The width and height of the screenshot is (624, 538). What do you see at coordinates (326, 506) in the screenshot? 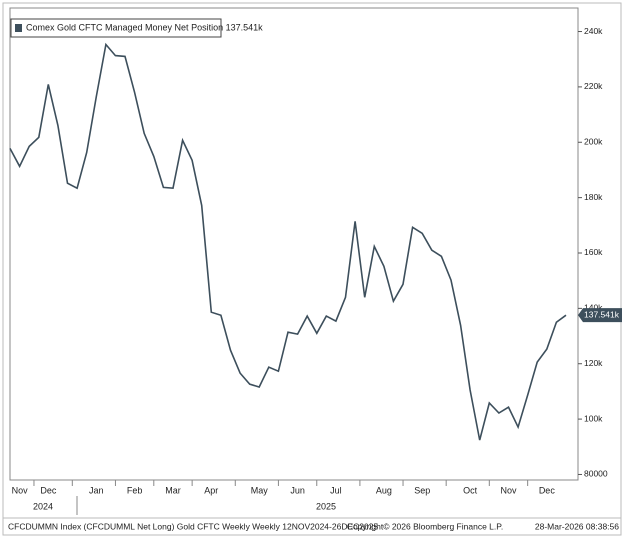
I see `year-label: 2025` at bounding box center [326, 506].